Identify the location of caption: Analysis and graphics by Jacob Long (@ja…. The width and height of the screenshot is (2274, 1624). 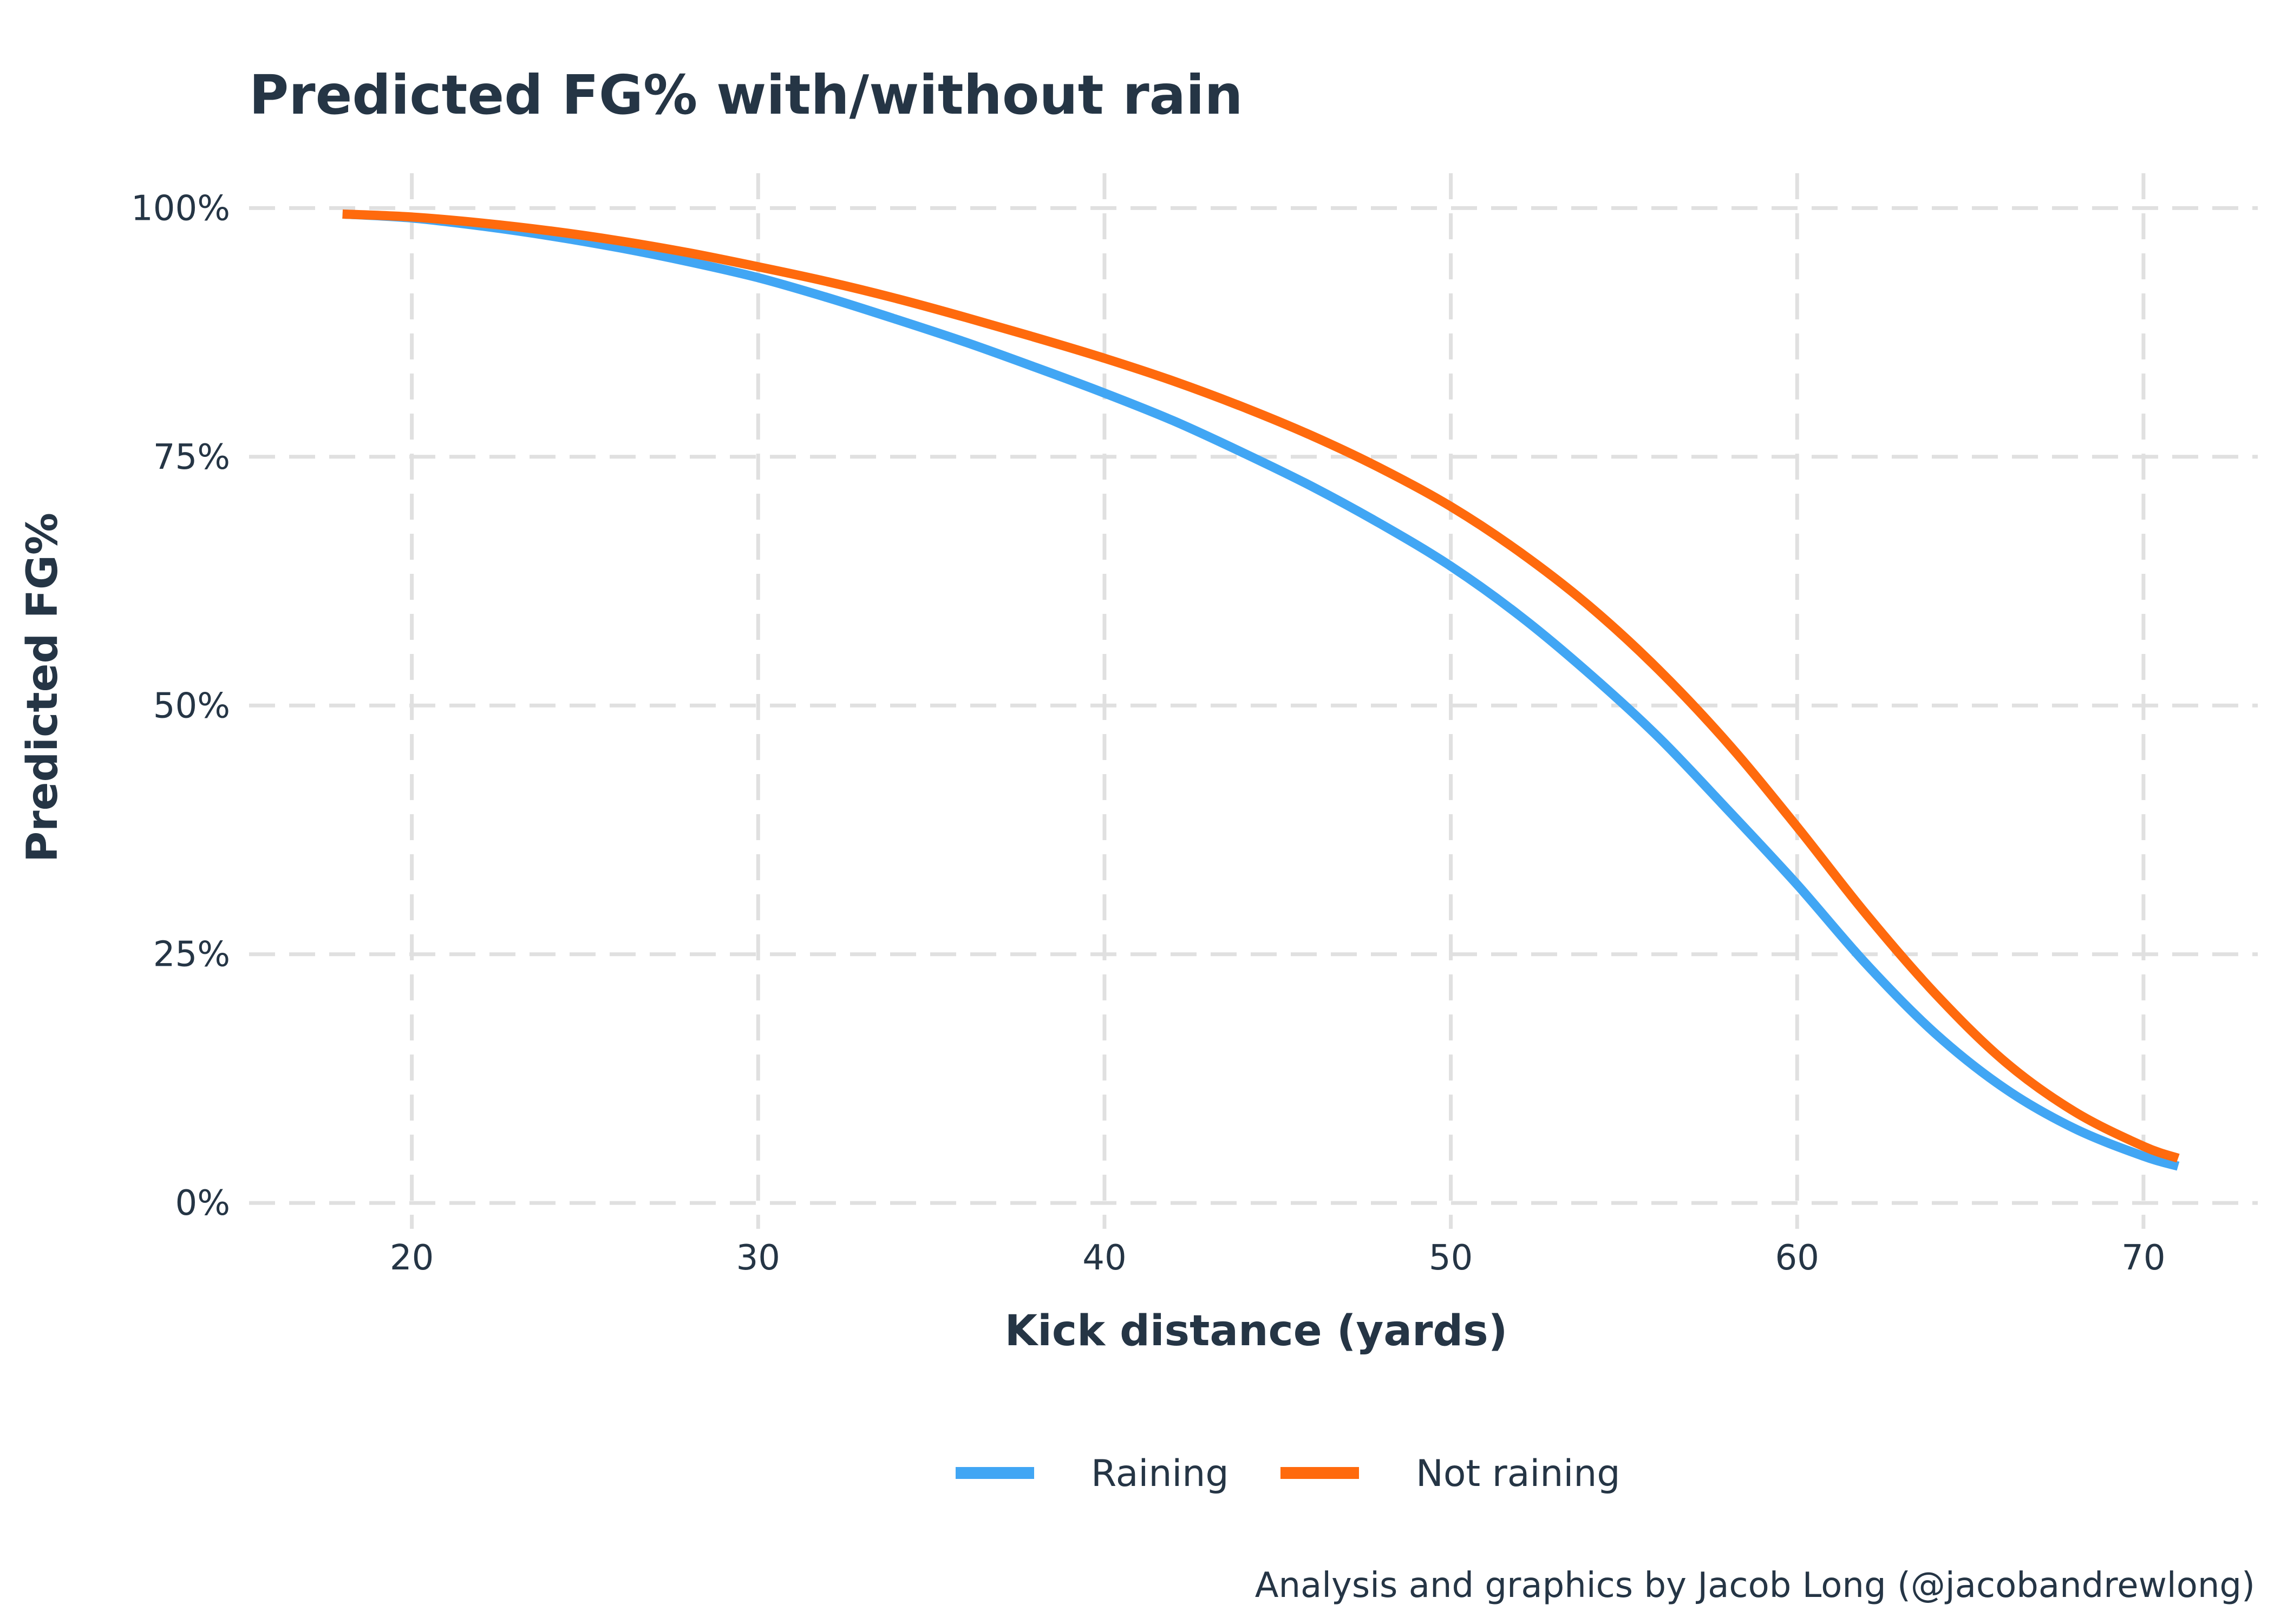
(1755, 1586).